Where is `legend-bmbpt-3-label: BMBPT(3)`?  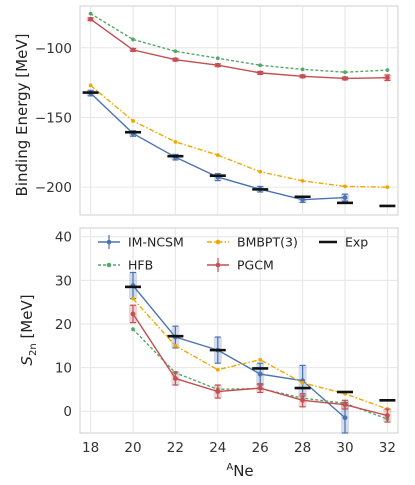
legend-bmbpt-3-label: BMBPT(3) is located at coordinates (267, 242).